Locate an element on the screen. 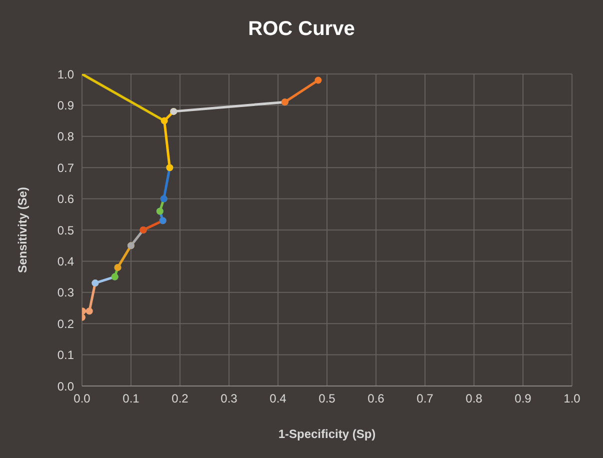 The height and width of the screenshot is (458, 603). x-tick-label: 0.1 is located at coordinates (131, 399).